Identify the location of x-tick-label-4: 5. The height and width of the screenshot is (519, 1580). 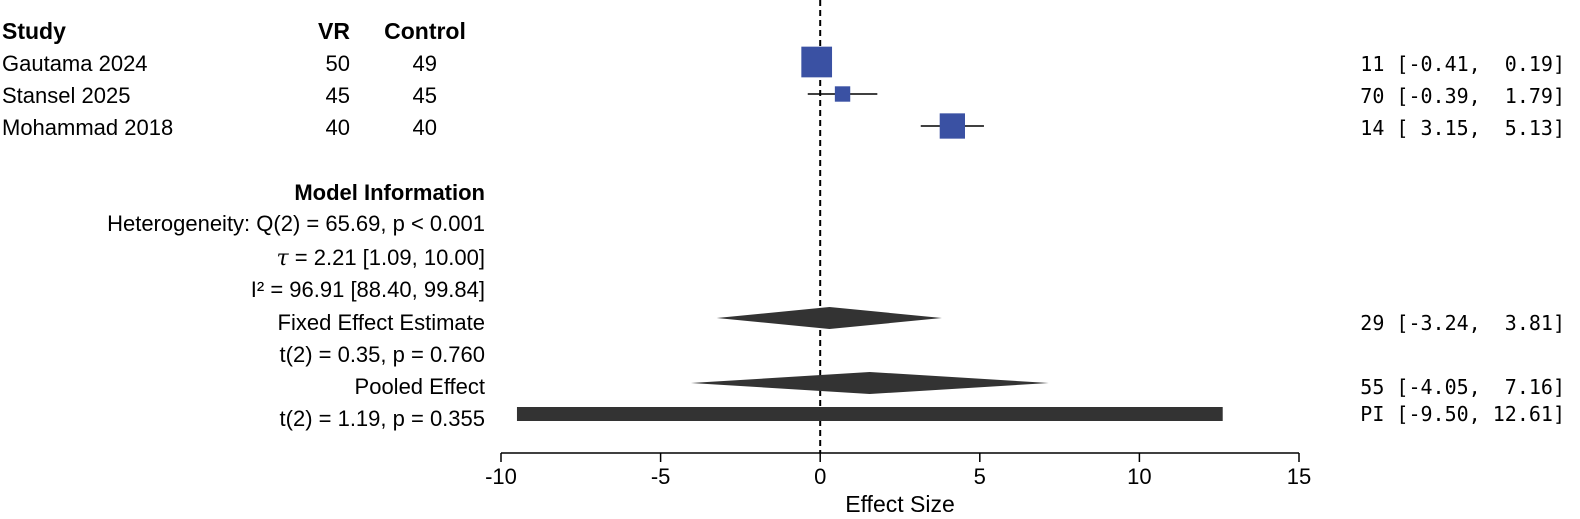
(980, 476).